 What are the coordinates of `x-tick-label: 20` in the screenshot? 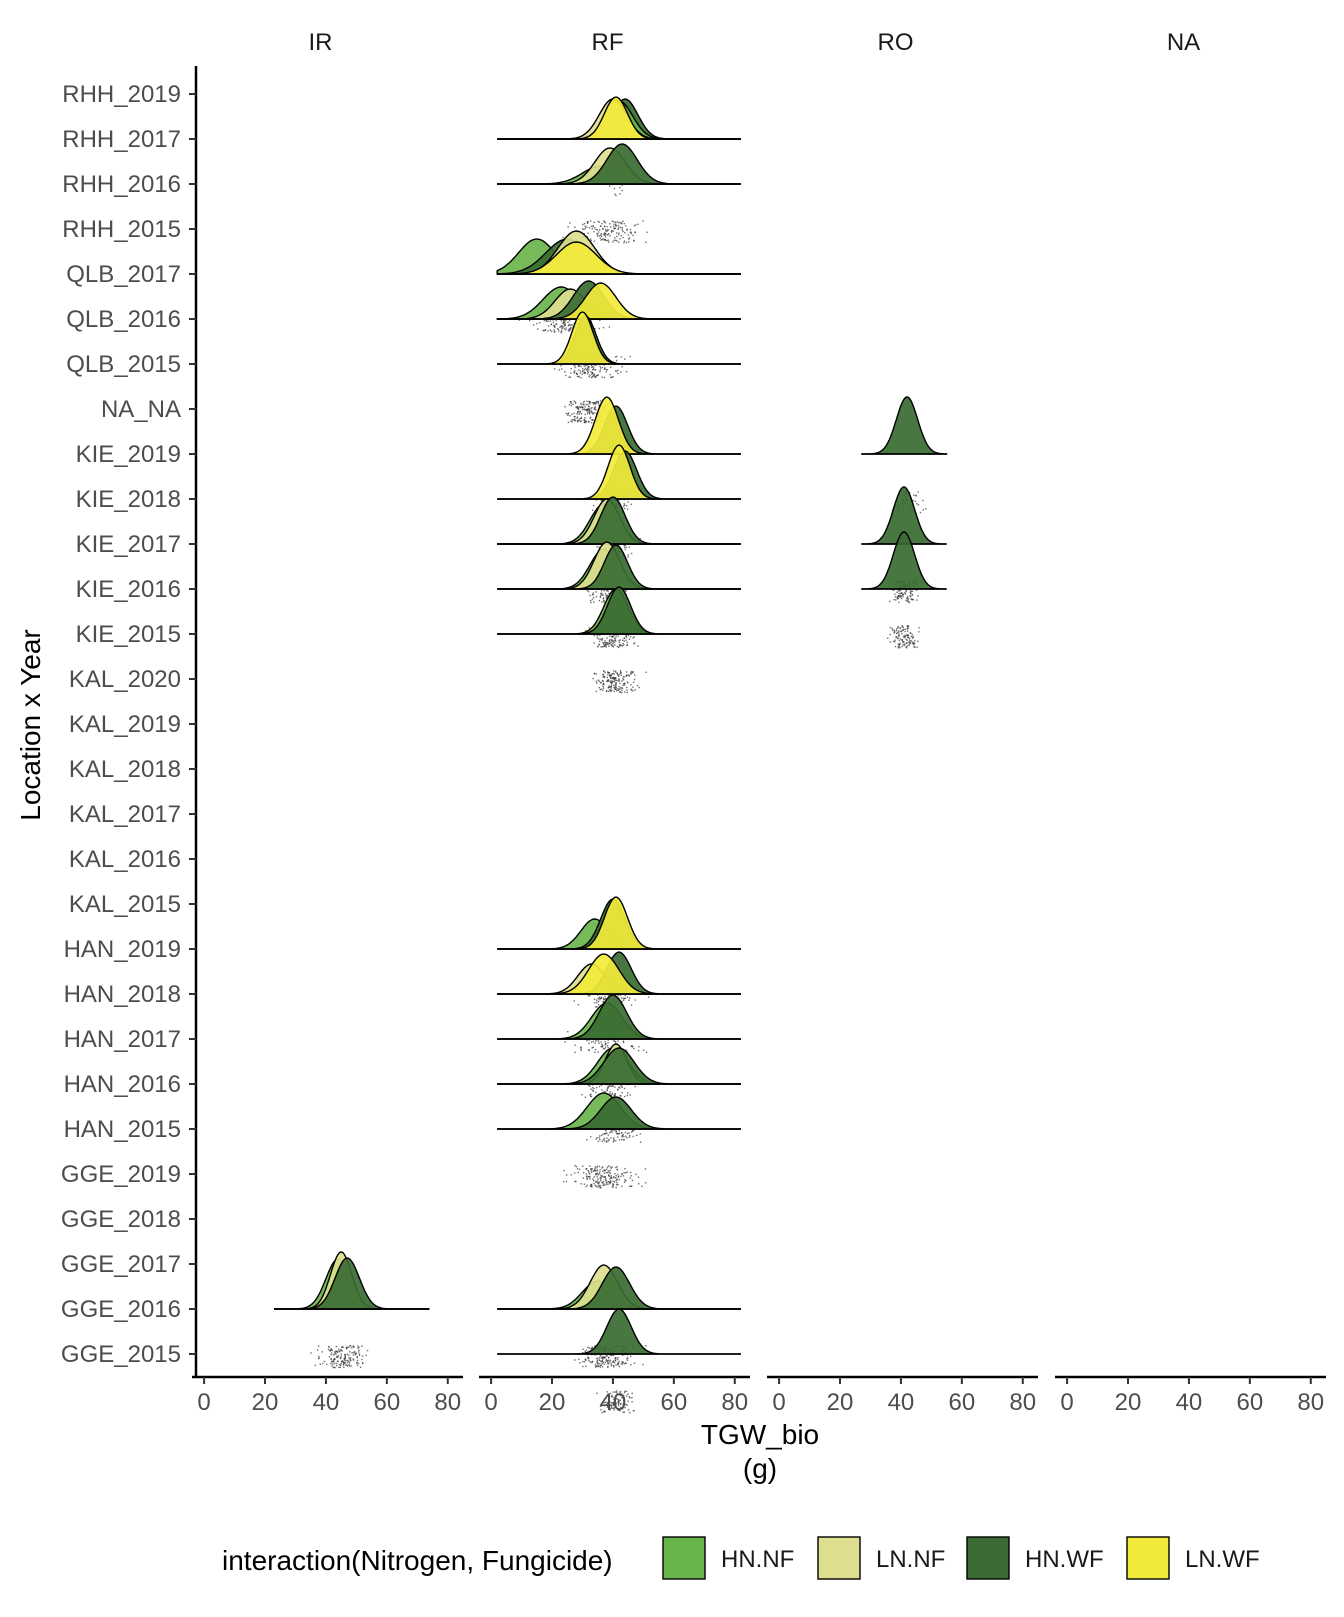 It's located at (840, 1402).